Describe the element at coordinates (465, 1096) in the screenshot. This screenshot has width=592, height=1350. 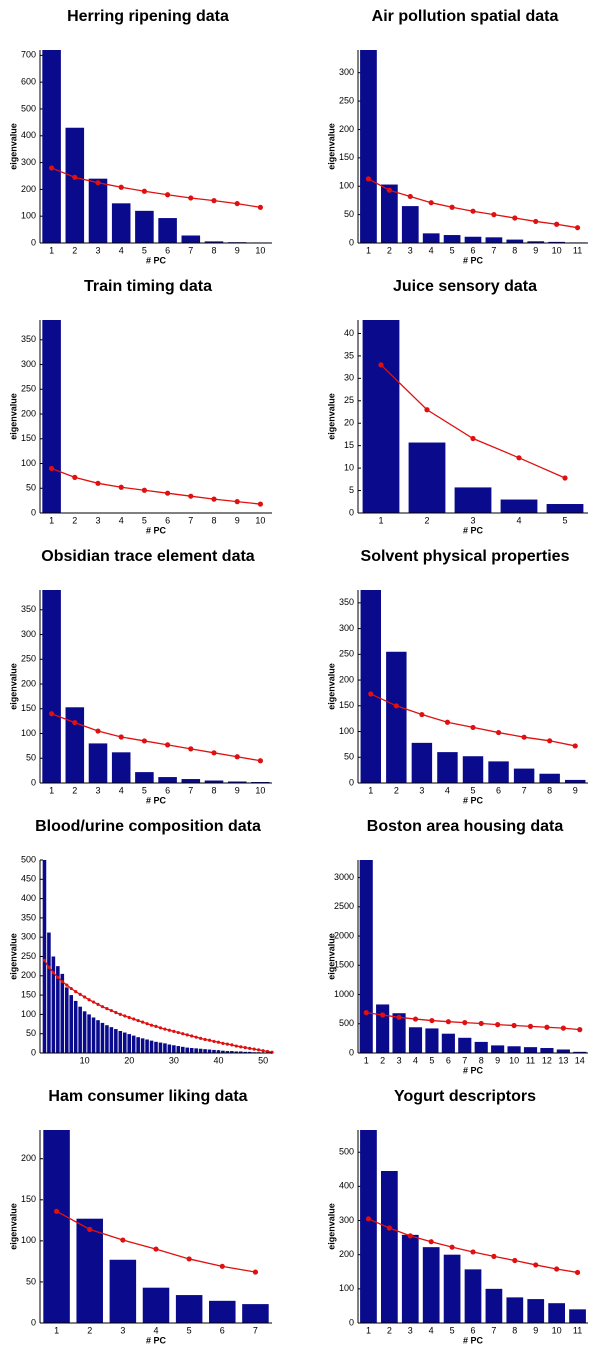
I see `chart-title: Yogurt descriptors` at that location.